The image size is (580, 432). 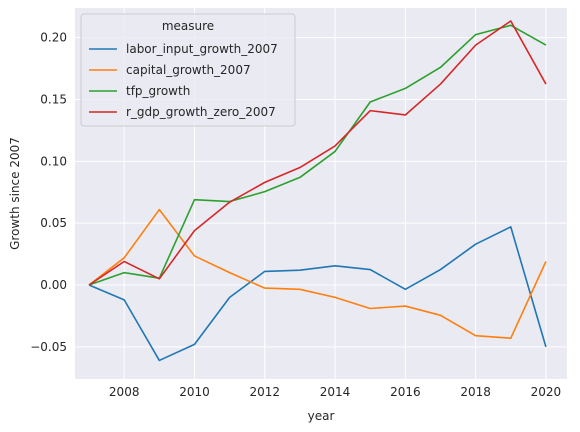 What do you see at coordinates (202, 49) in the screenshot?
I see `legend-entry: labor_input_growth_2007` at bounding box center [202, 49].